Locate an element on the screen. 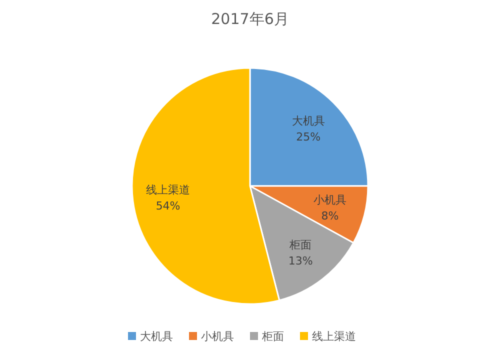  legend-label: 大机具 is located at coordinates (156, 336).